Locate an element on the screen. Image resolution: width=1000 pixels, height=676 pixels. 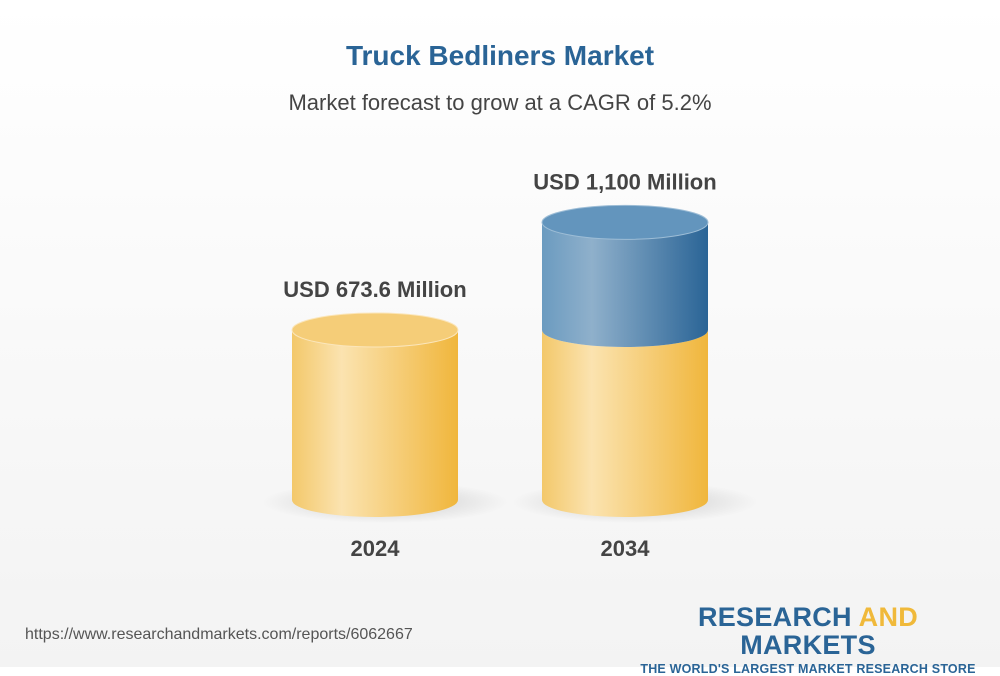
category-label: 2024 is located at coordinates (376, 548).